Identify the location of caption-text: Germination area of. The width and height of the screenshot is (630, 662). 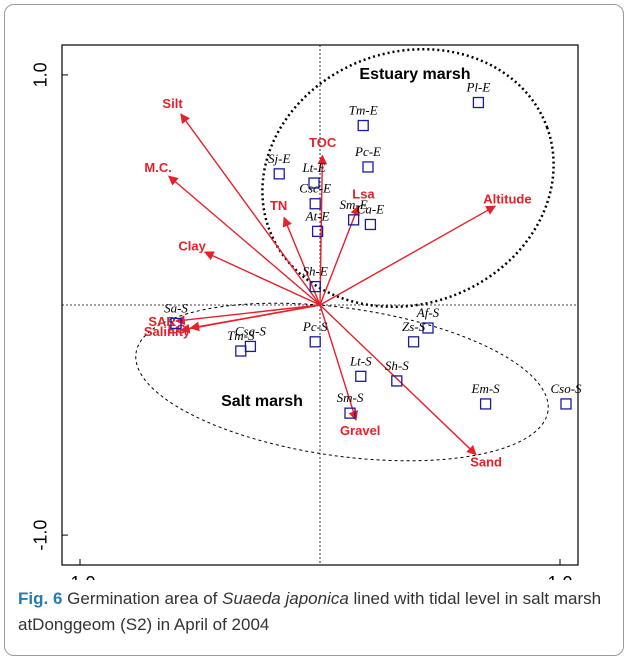
(142, 598).